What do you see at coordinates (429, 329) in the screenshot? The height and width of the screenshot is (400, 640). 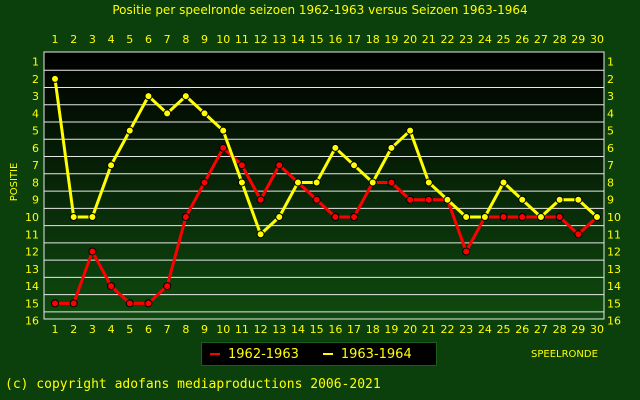 I see `x-tick-label-bottom: 21` at bounding box center [429, 329].